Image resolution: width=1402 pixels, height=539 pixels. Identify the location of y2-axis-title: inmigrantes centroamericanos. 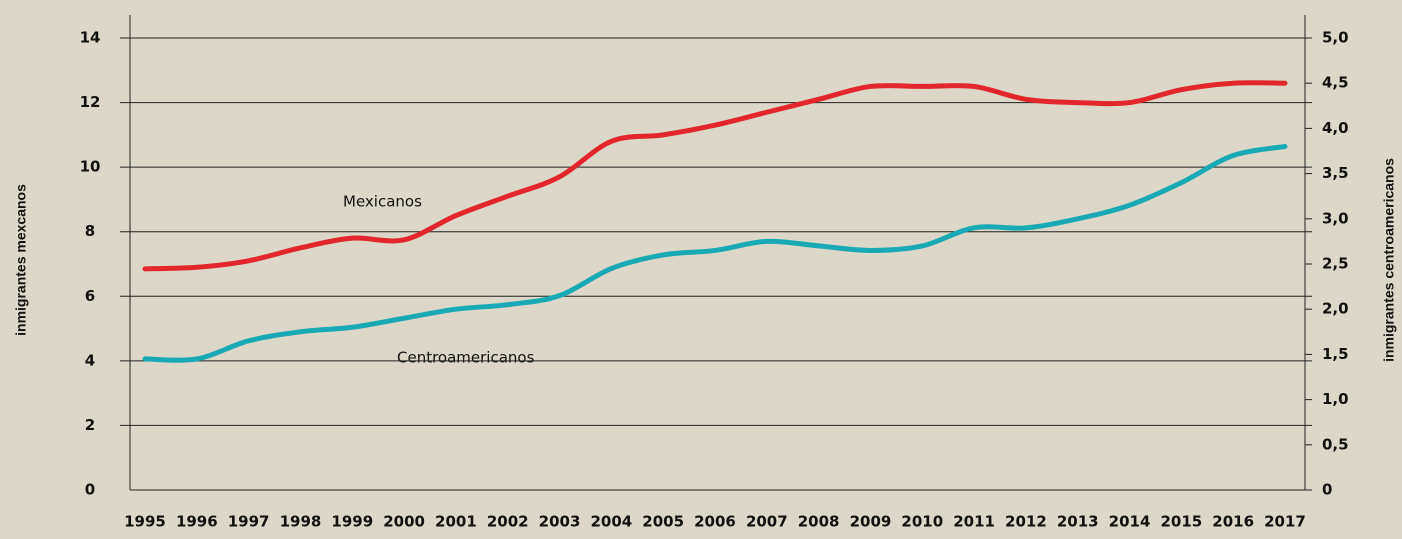
(1389, 260).